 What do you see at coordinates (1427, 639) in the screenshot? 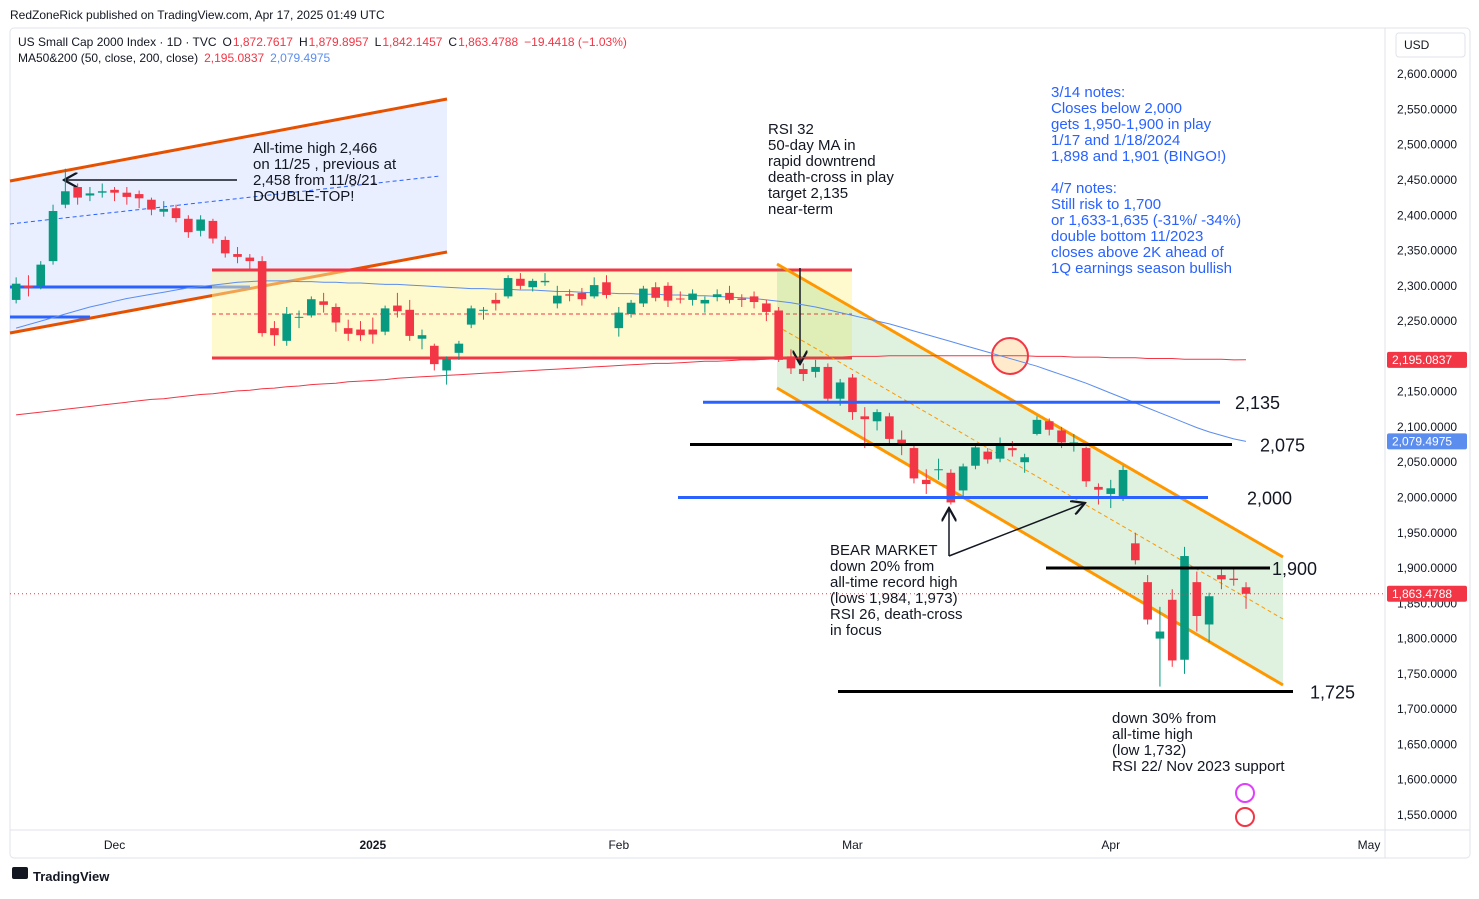
I see `y-tick-label: 1,800.0000` at bounding box center [1427, 639].